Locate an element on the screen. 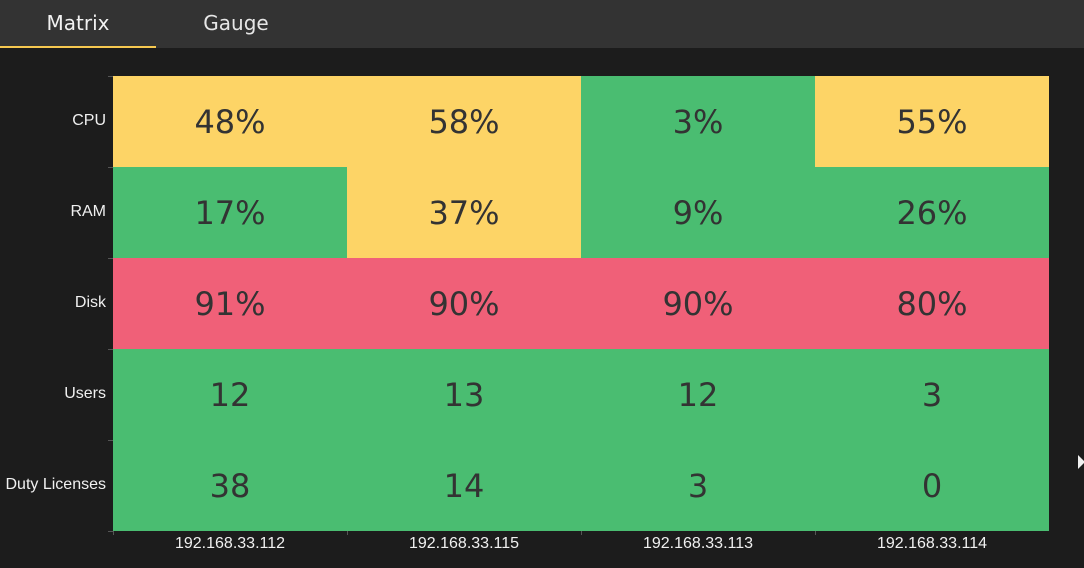  heatmap-cell-value: 3% is located at coordinates (698, 121).